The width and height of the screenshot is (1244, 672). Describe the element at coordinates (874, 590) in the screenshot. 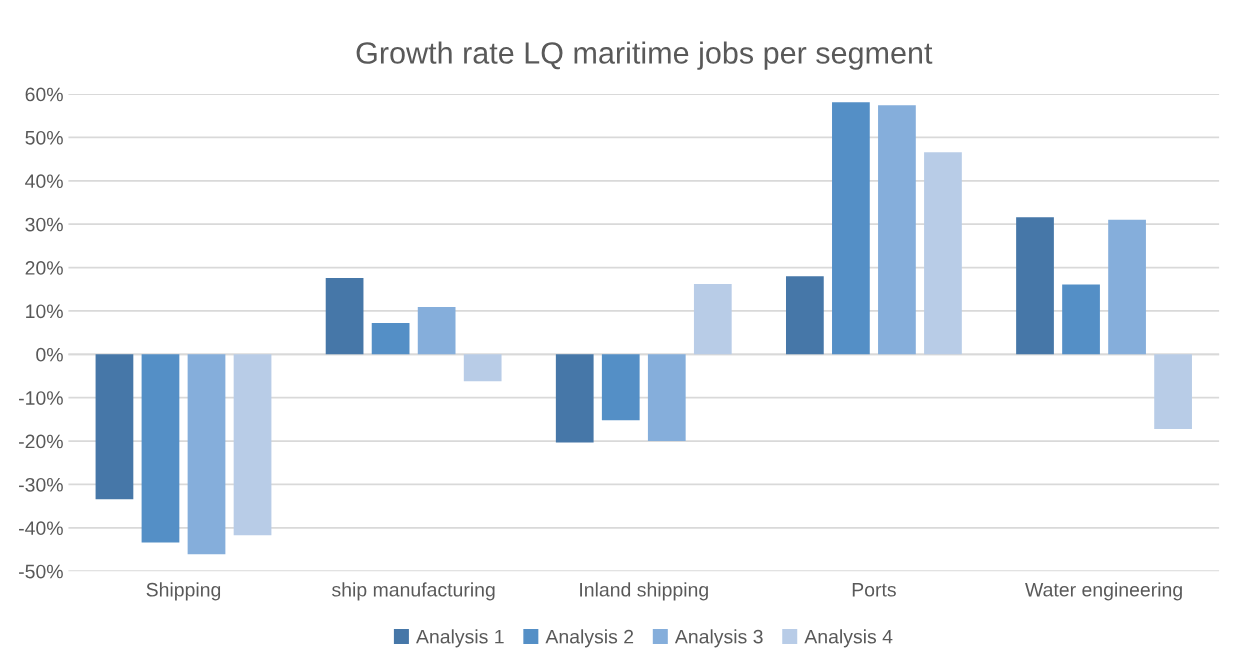

I see `x-tick-label: Ports` at that location.